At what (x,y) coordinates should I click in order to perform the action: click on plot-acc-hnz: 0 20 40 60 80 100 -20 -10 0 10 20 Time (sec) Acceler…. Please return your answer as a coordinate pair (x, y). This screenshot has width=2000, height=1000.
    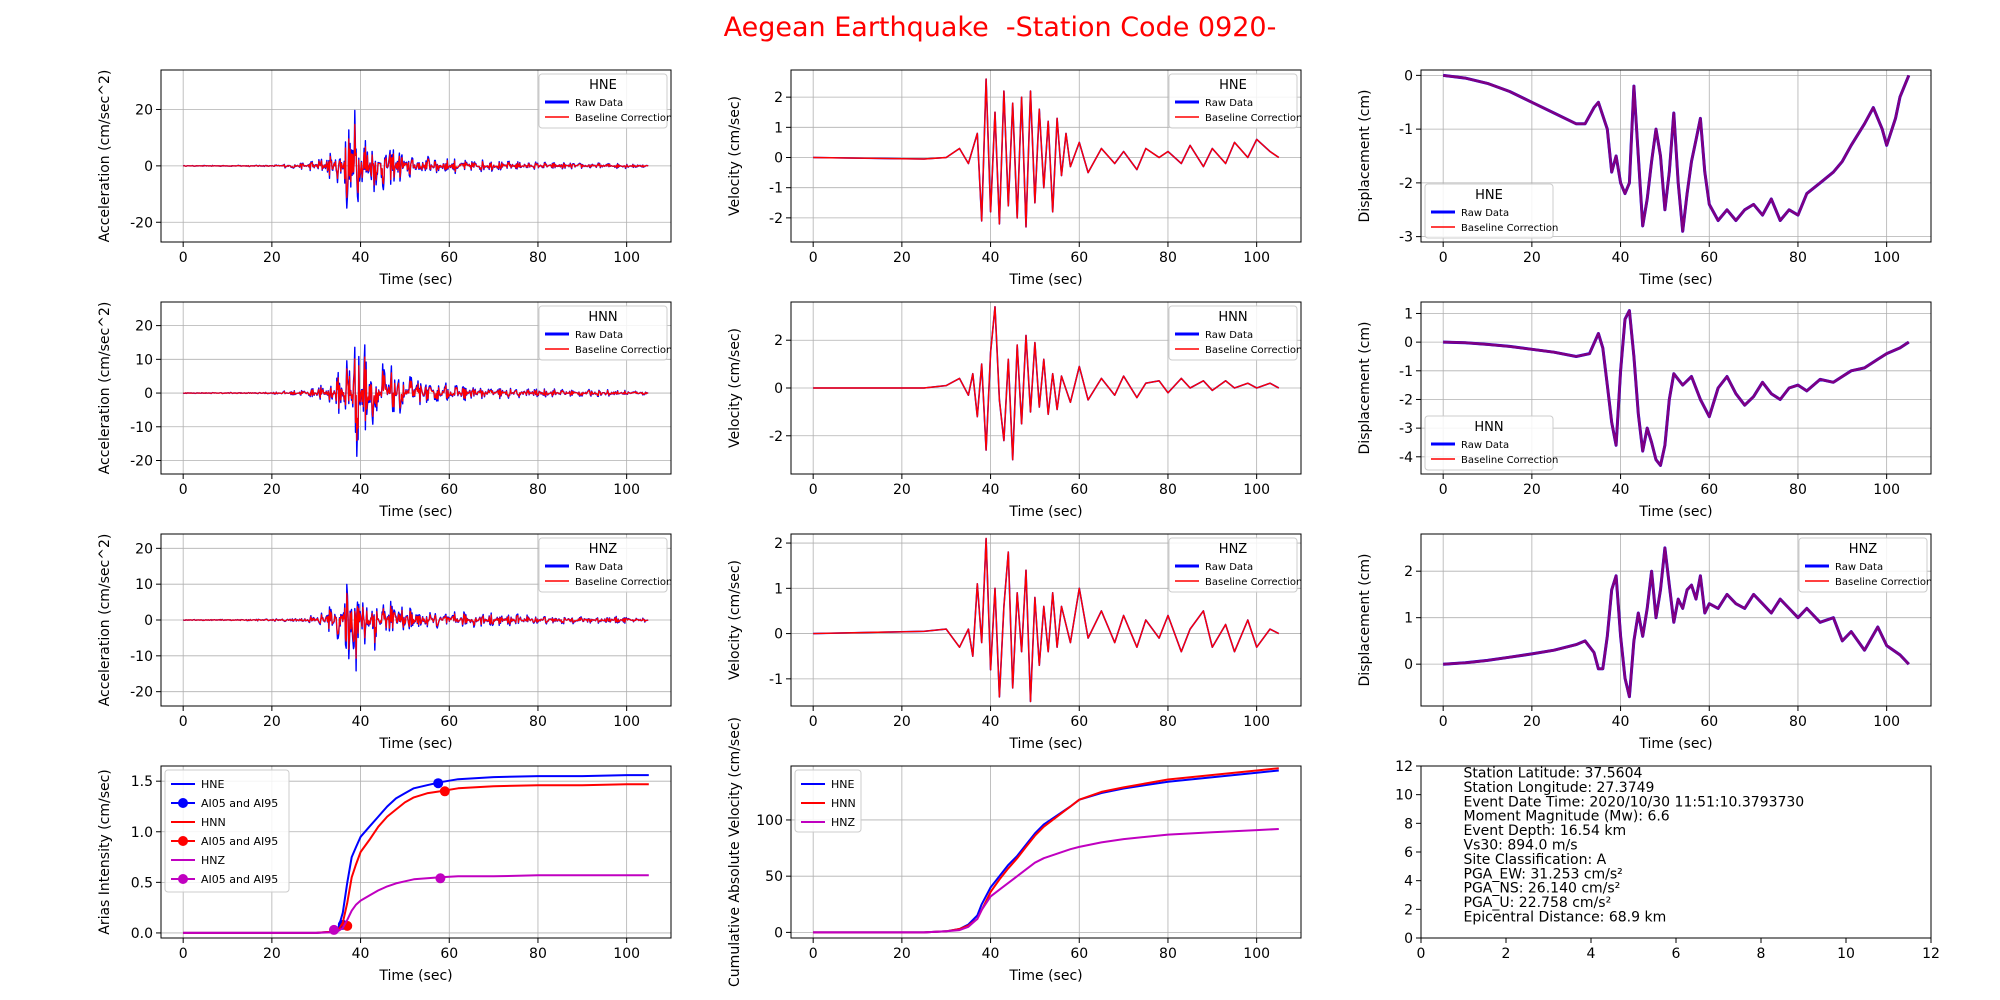
    Looking at the image, I should click on (384, 642).